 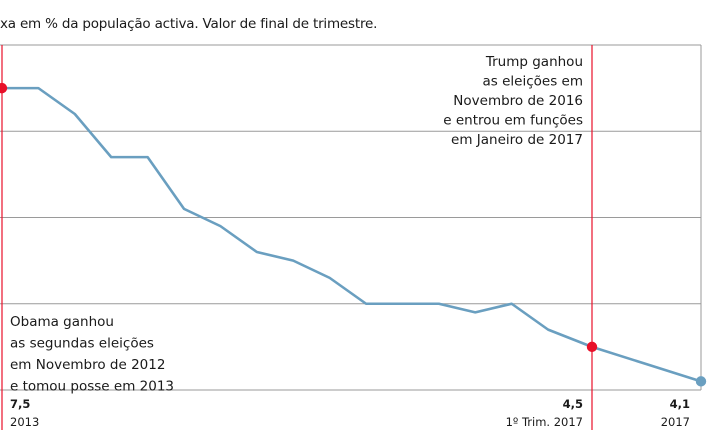 I want to click on marker-trump, so click(x=592, y=347).